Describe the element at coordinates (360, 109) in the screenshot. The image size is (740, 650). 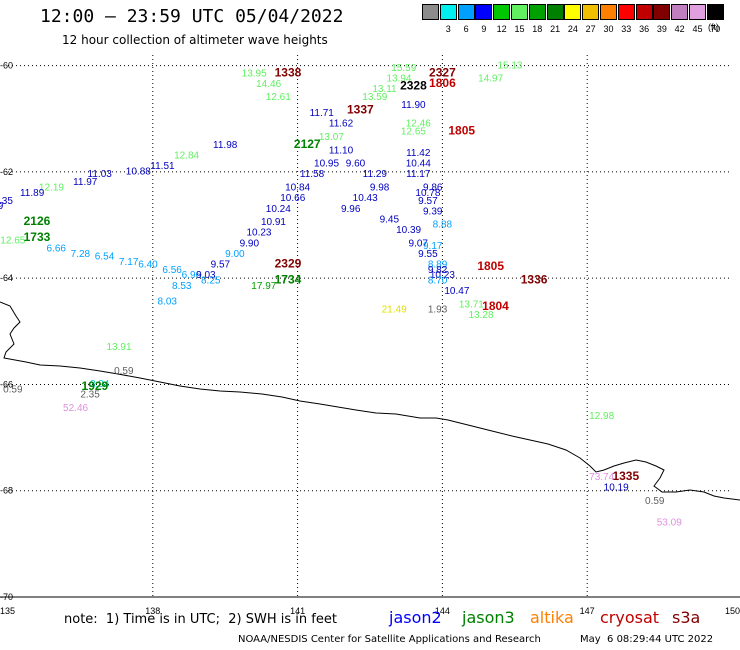
I see `pass-time-label: 1337` at that location.